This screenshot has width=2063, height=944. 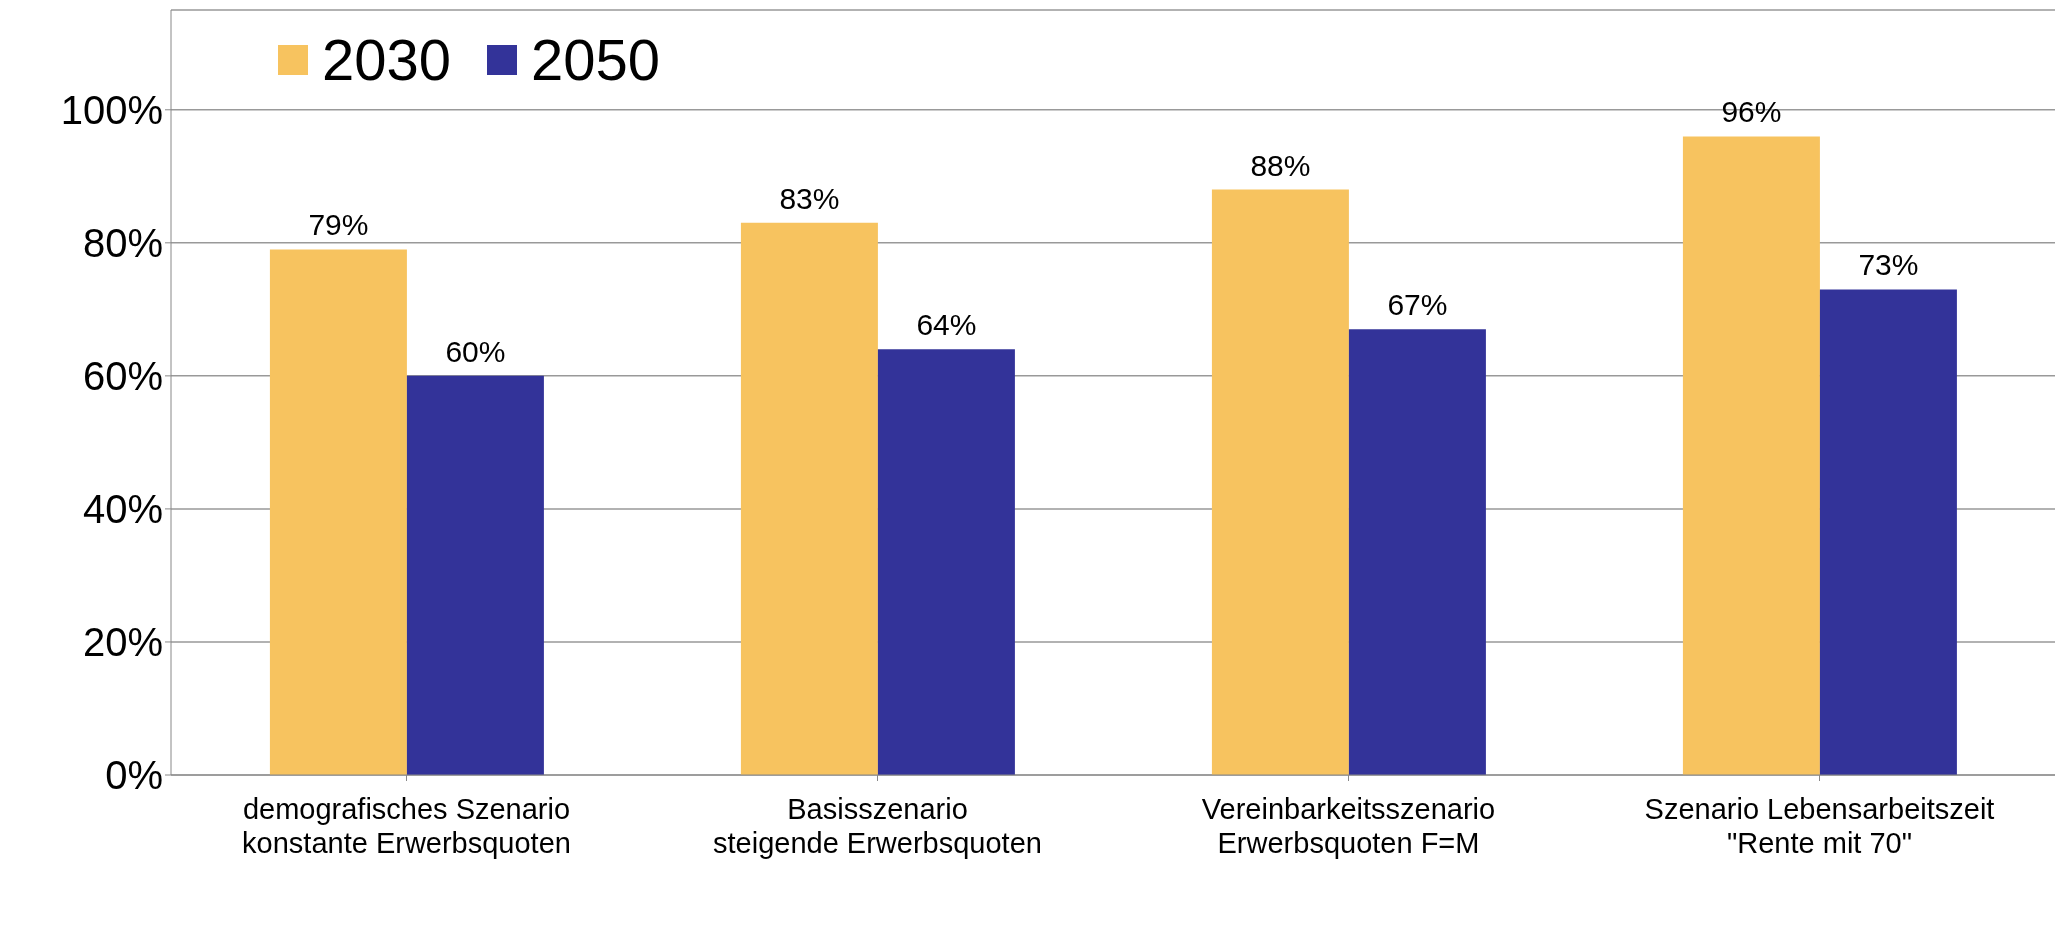 I want to click on data-label: 60%, so click(x=475, y=351).